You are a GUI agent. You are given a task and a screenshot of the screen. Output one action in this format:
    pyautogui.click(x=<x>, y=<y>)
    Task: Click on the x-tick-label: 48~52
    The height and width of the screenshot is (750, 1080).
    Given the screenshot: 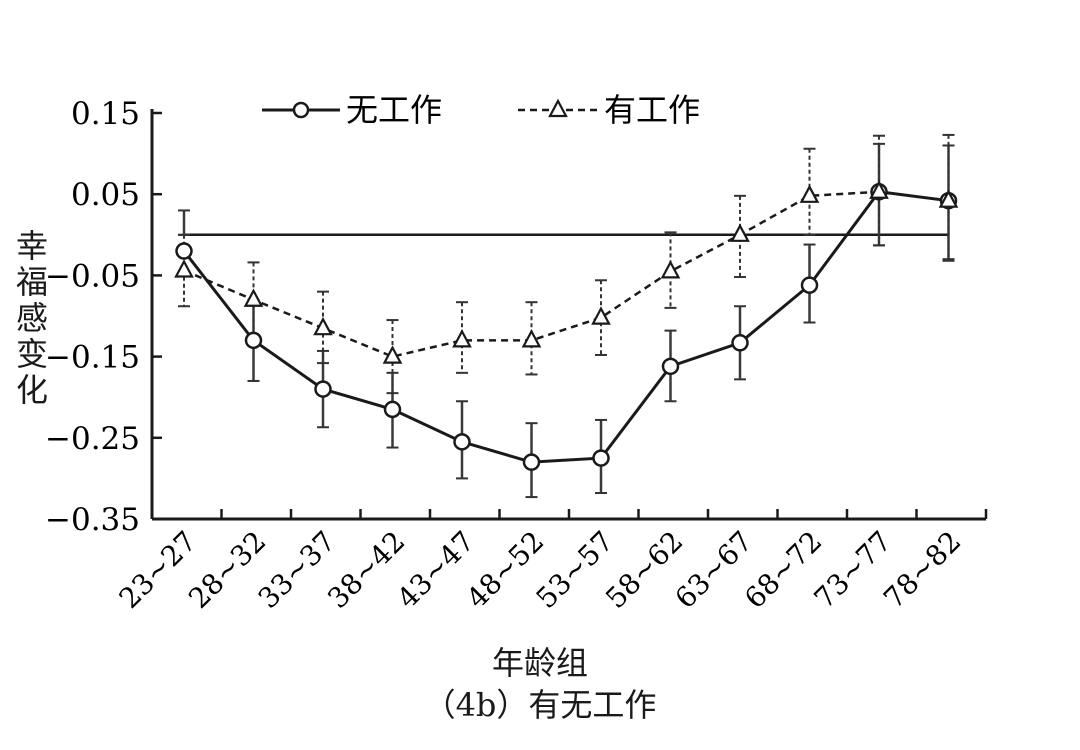 What is the action you would take?
    pyautogui.click(x=505, y=570)
    